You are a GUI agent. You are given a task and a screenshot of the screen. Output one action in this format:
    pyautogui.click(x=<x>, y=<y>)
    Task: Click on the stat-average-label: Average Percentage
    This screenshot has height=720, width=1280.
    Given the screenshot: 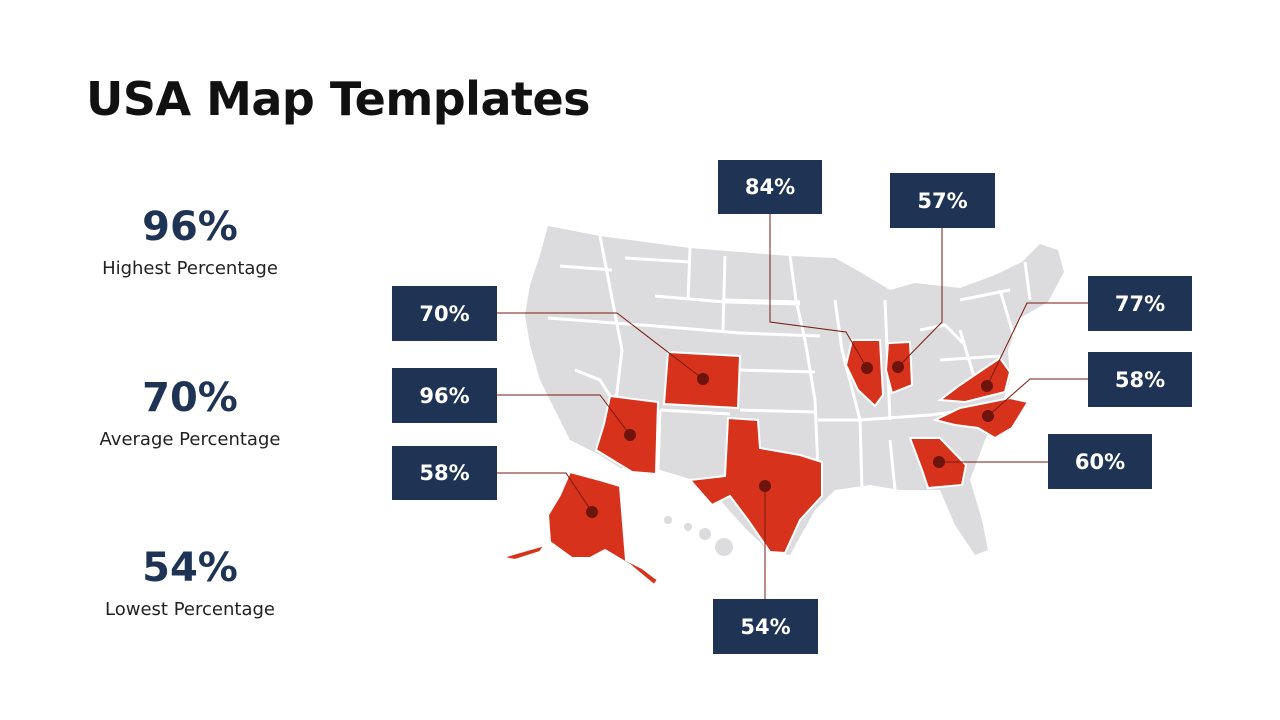 What is the action you would take?
    pyautogui.click(x=190, y=439)
    